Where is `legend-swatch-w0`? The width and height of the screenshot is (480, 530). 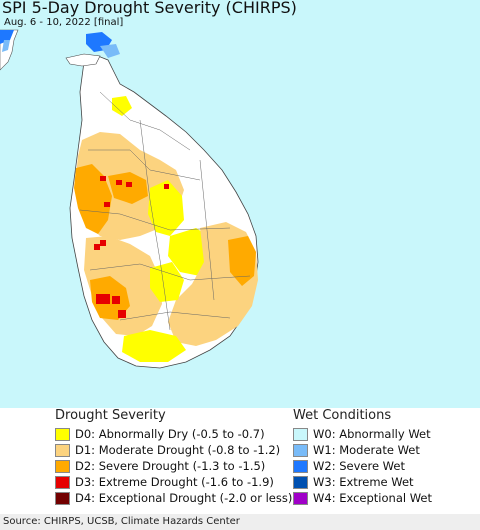
legend-swatch-w0 is located at coordinates (300, 434).